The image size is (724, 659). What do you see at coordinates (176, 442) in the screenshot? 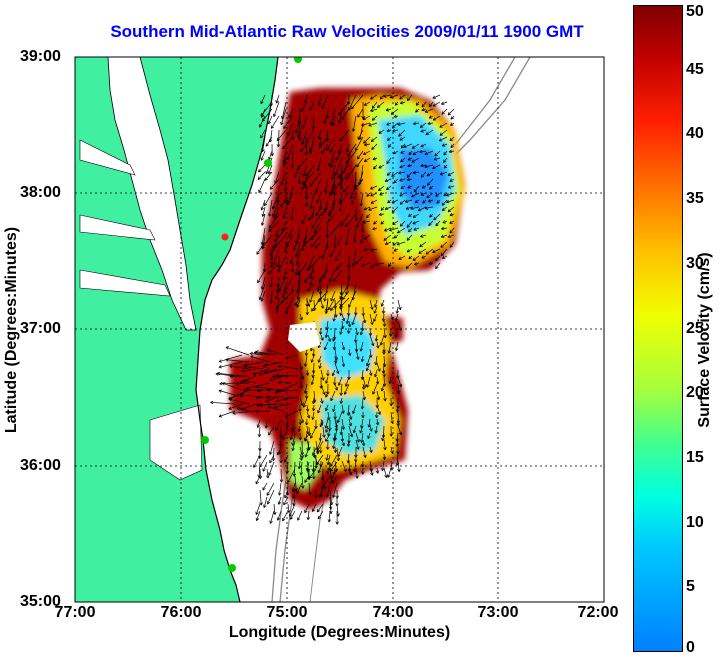
I see `sound-water` at bounding box center [176, 442].